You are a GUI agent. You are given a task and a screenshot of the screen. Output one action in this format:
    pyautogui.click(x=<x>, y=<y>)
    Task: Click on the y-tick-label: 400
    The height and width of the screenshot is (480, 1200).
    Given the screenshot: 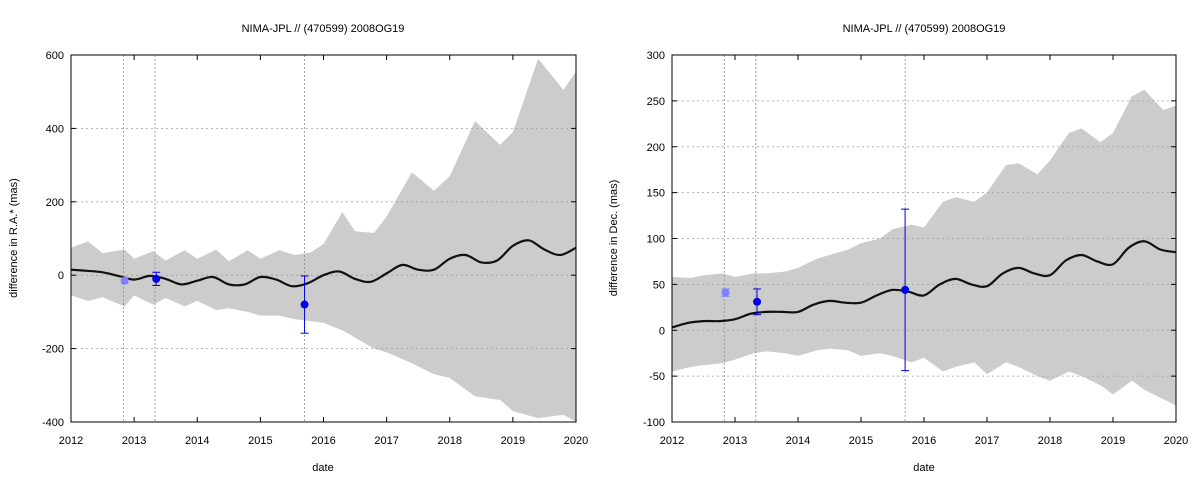 What is the action you would take?
    pyautogui.click(x=55, y=129)
    